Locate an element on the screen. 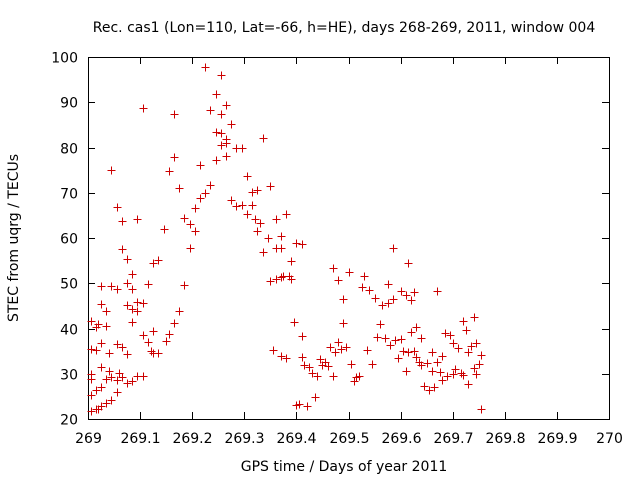 Image resolution: width=640 pixels, height=480 pixels. y-tick-label: 90 is located at coordinates (69, 104).